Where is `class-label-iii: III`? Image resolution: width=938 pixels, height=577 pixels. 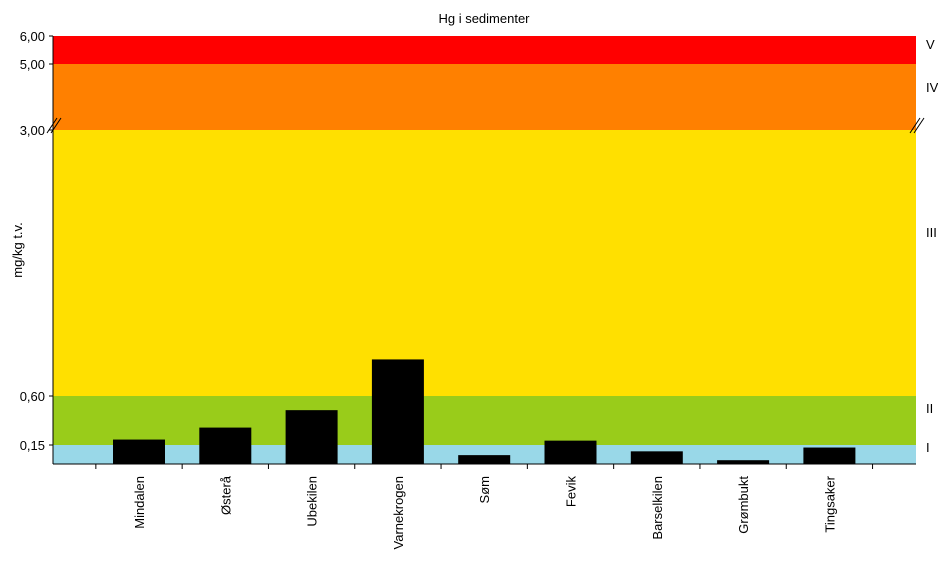
class-label-iii: III is located at coordinates (931, 232).